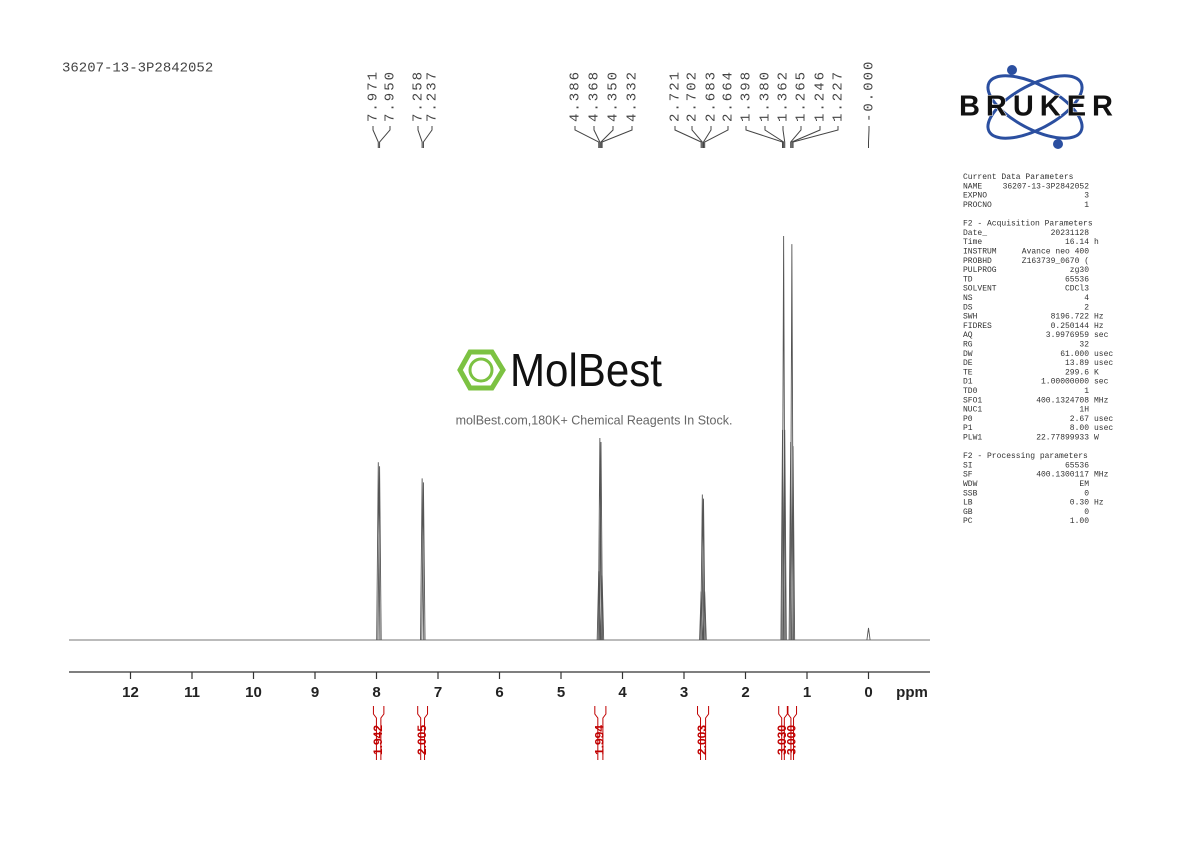 The height and width of the screenshot is (842, 1190). I want to click on param-name: FIDRES, so click(977, 326).